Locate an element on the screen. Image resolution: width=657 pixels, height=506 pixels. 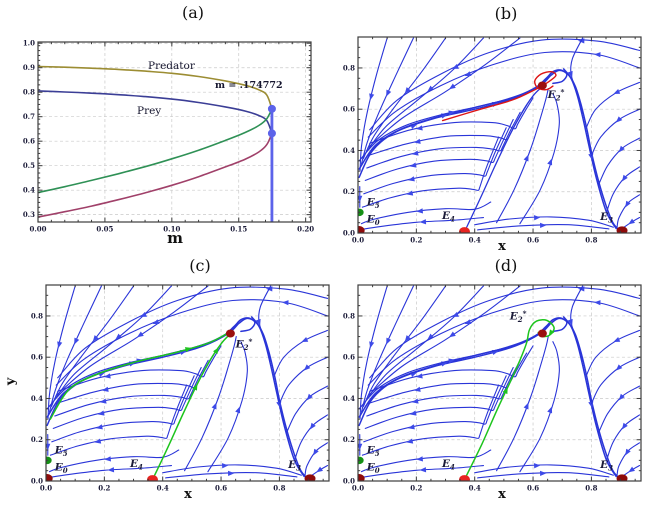
equilibrium-E0 is located at coordinates (361, 229).